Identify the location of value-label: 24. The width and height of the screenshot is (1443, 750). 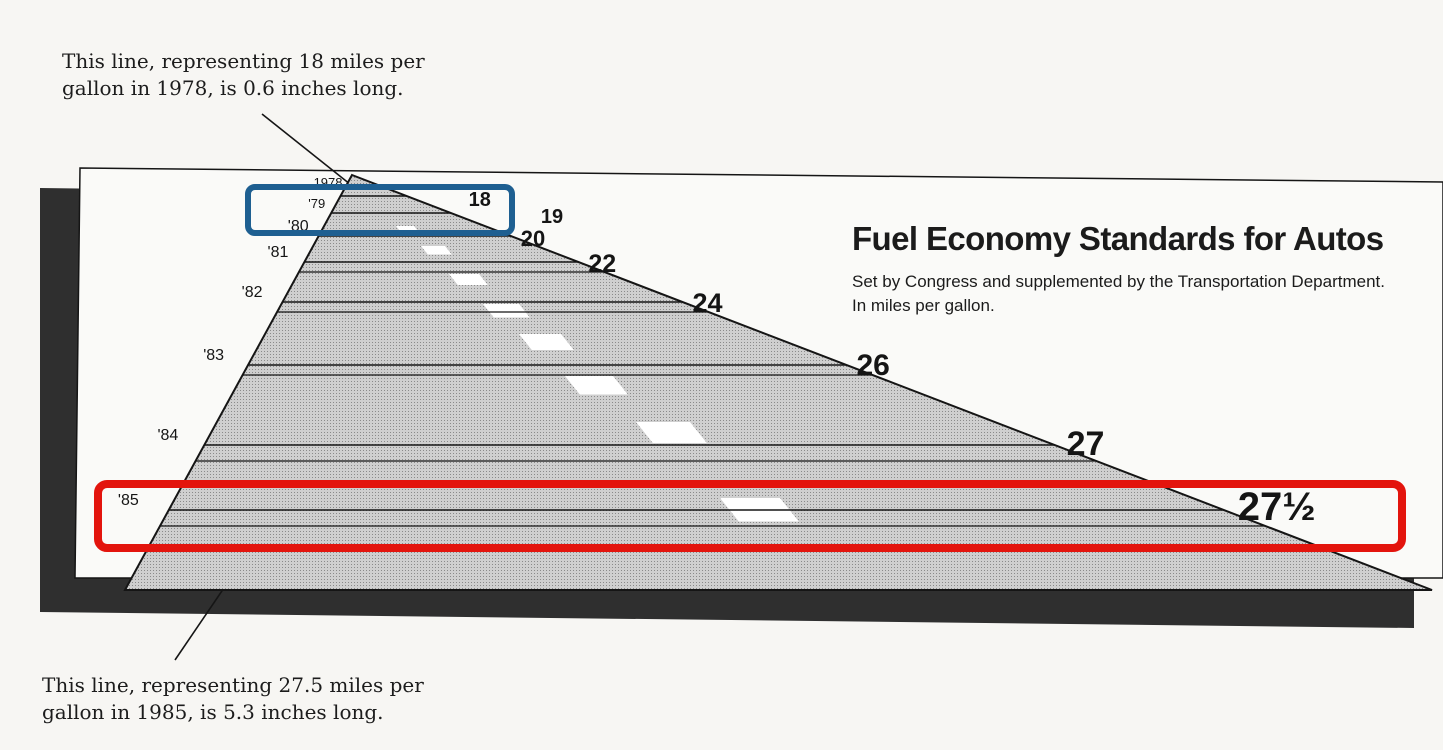
(708, 303).